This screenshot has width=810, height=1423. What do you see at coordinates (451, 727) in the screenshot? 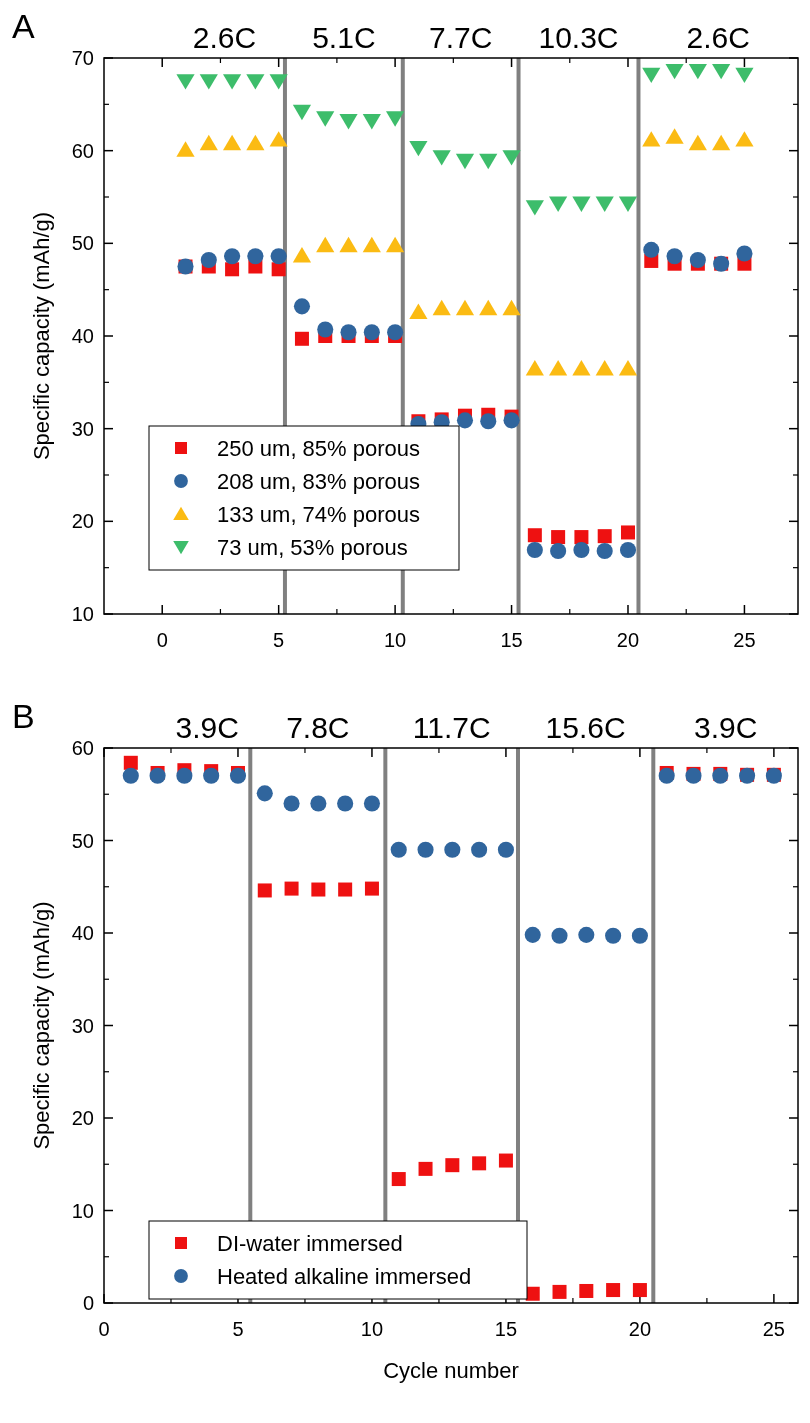
I see `text: 11.7C` at bounding box center [451, 727].